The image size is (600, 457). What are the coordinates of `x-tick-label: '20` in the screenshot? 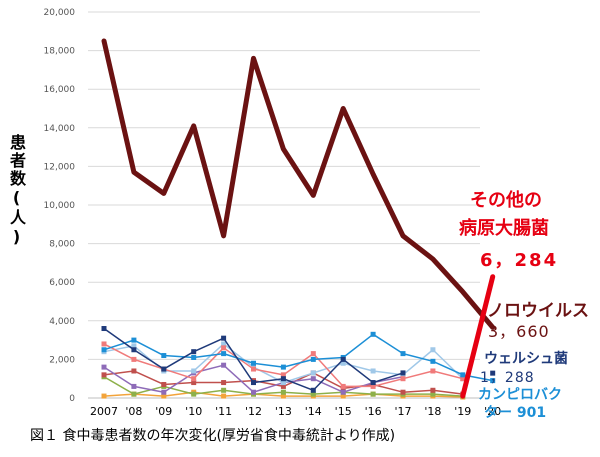 It's located at (492, 411).